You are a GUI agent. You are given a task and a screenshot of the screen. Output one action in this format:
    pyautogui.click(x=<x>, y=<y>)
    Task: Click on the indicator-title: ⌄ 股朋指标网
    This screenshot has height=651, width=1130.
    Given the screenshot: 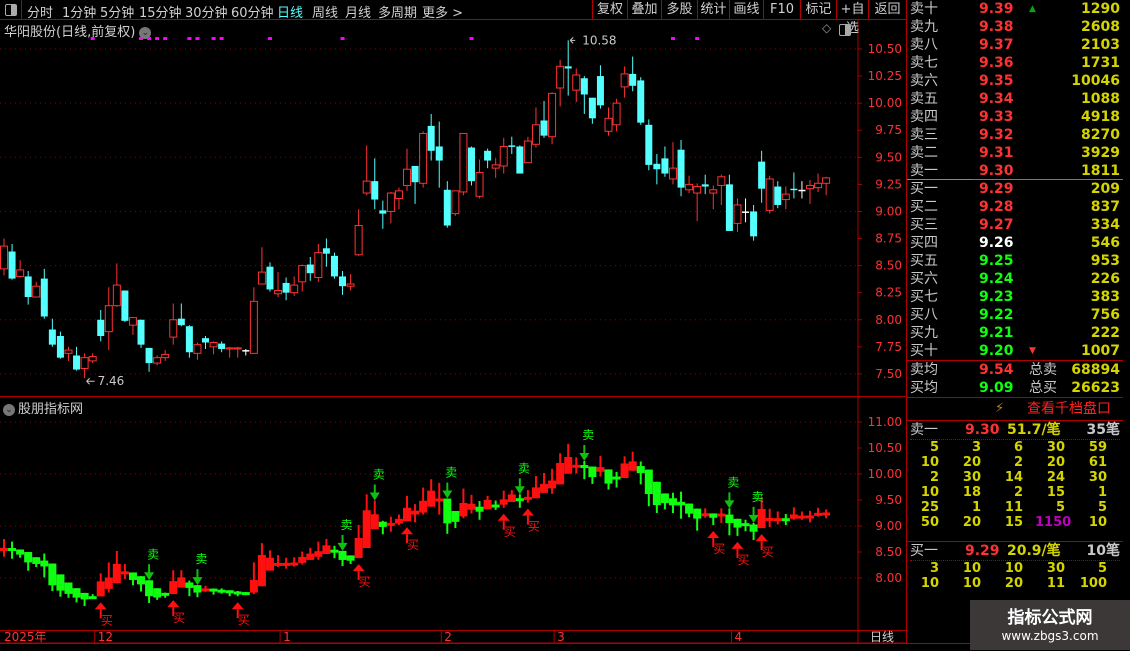 What is the action you would take?
    pyautogui.click(x=43, y=407)
    